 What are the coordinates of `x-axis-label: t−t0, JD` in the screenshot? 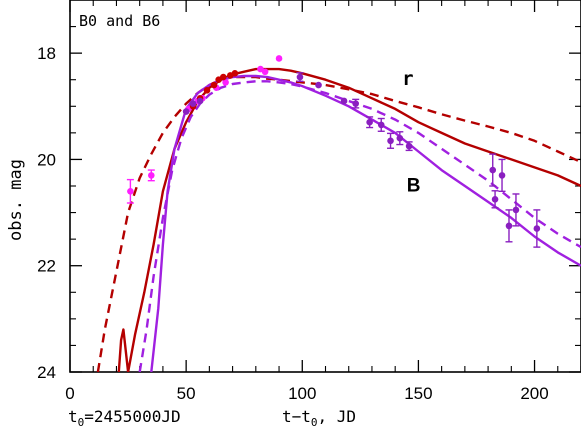 It's located at (319, 418).